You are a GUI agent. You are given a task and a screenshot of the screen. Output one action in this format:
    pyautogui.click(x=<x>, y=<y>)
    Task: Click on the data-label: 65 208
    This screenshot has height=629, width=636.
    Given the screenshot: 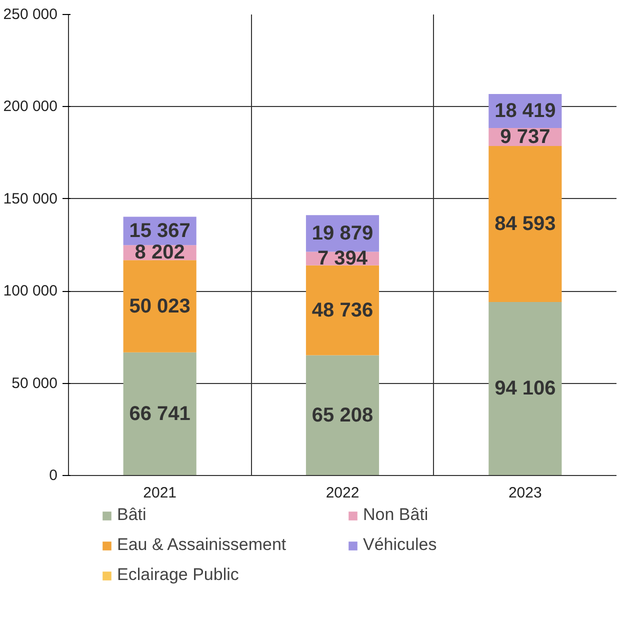 What is the action you would take?
    pyautogui.click(x=343, y=415)
    